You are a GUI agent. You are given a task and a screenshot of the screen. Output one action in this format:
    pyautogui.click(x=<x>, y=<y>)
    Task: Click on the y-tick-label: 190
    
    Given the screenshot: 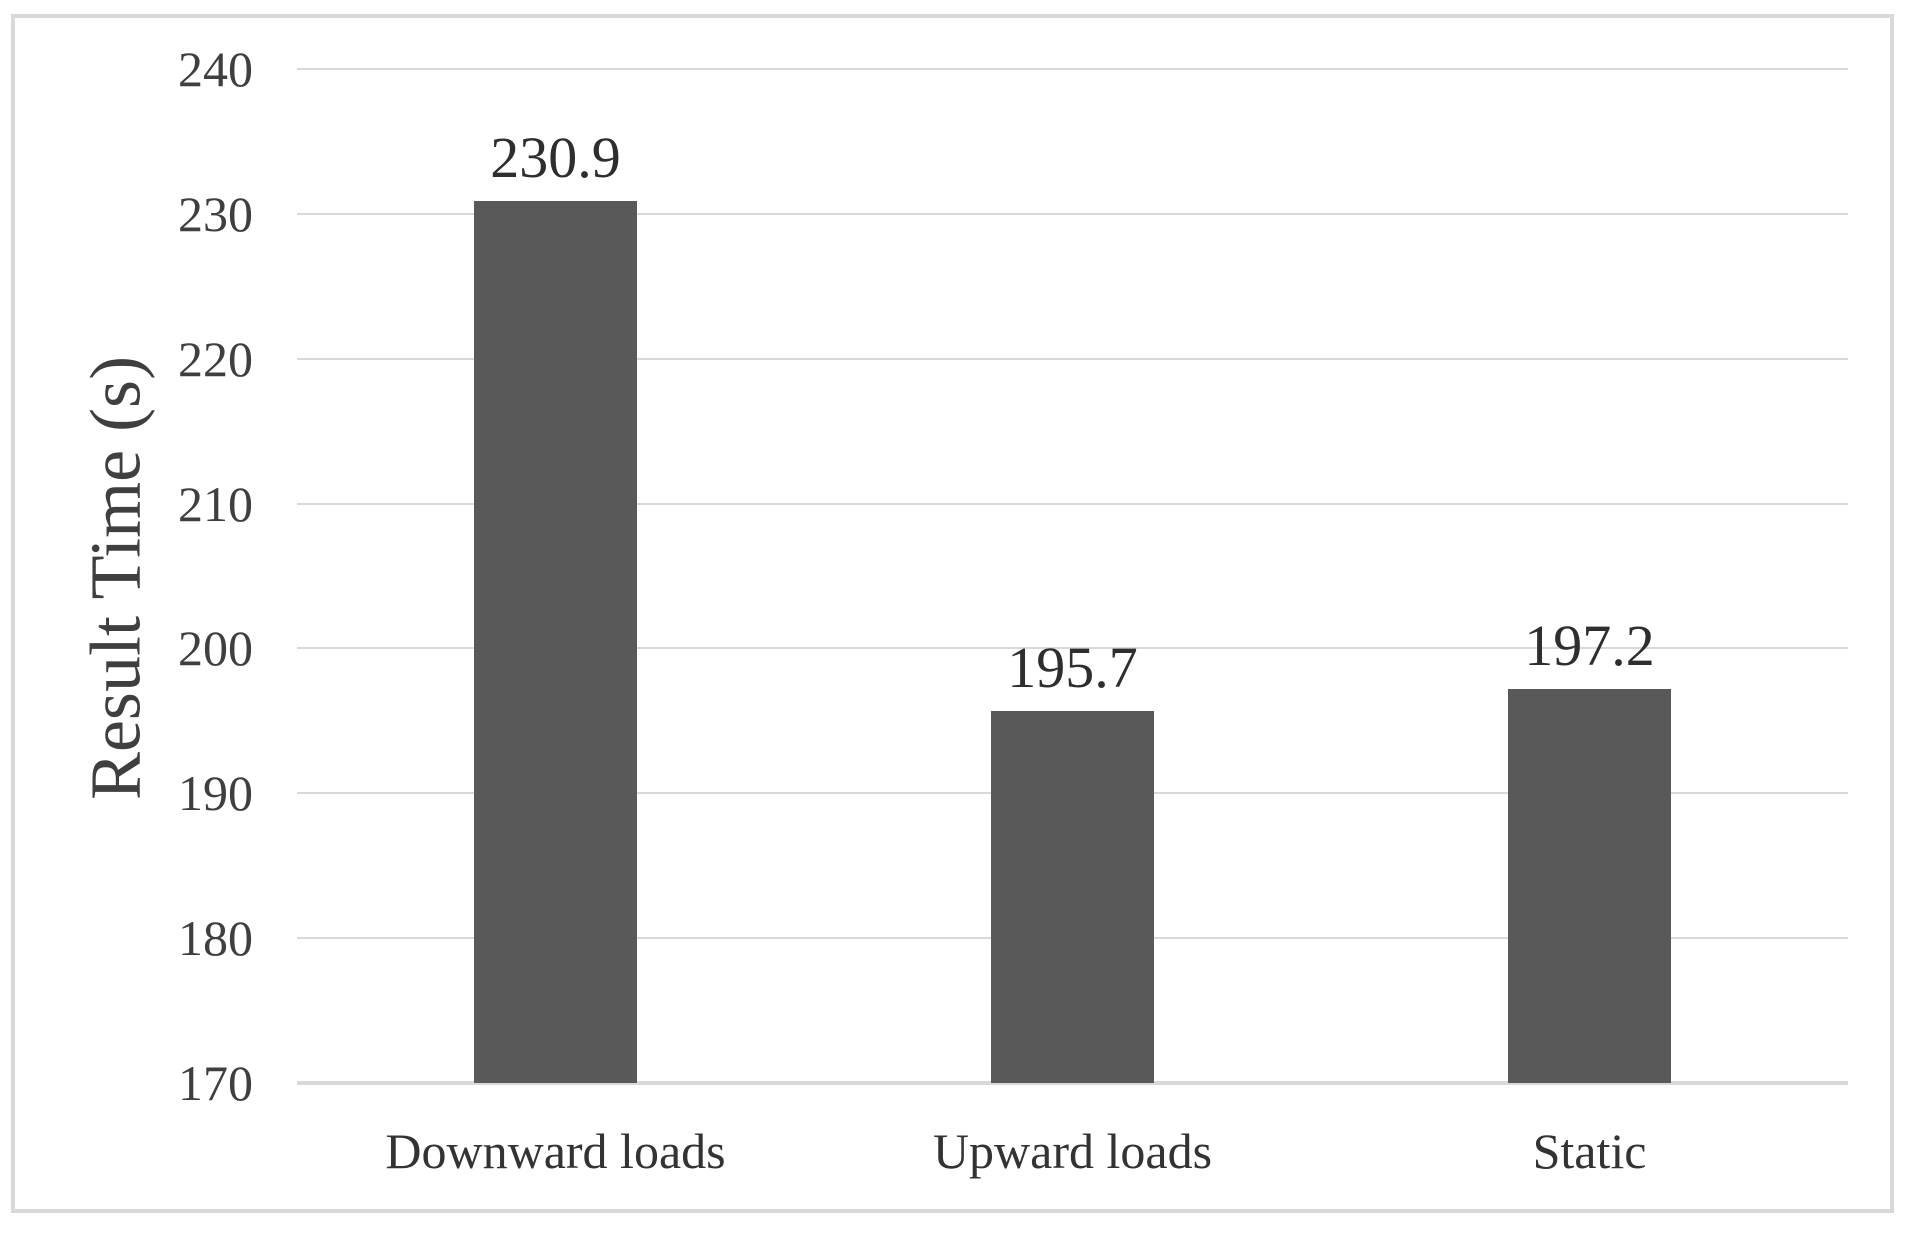 What is the action you would take?
    pyautogui.click(x=215, y=793)
    